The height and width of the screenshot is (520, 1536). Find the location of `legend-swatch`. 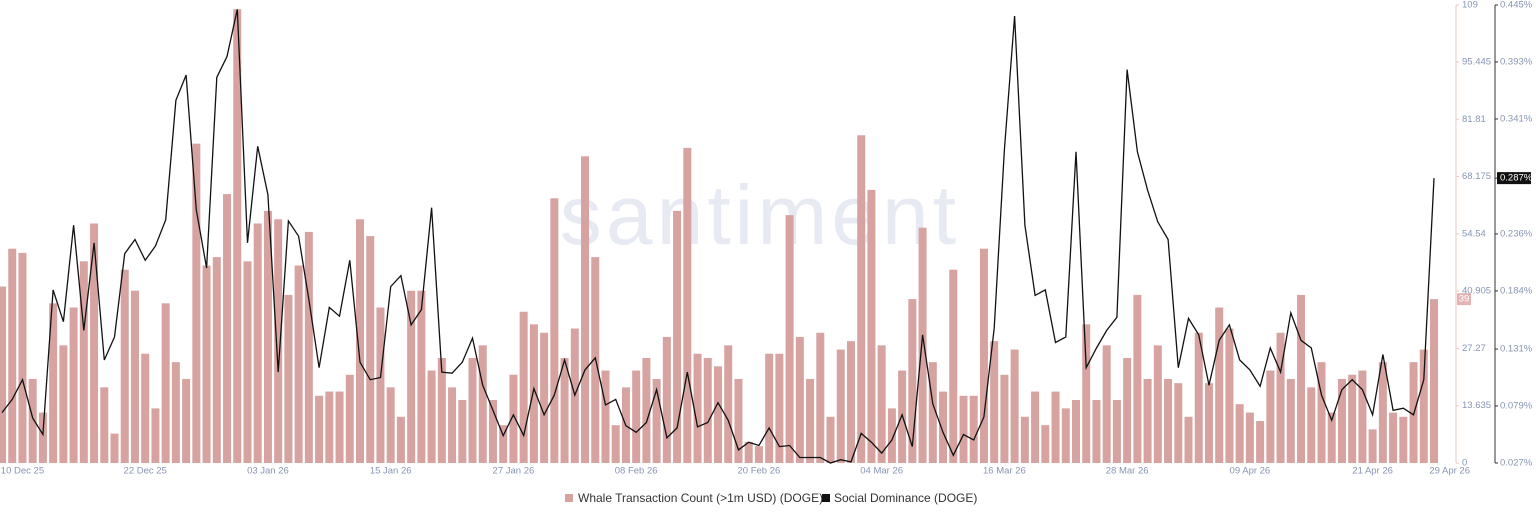

legend-swatch is located at coordinates (826, 498).